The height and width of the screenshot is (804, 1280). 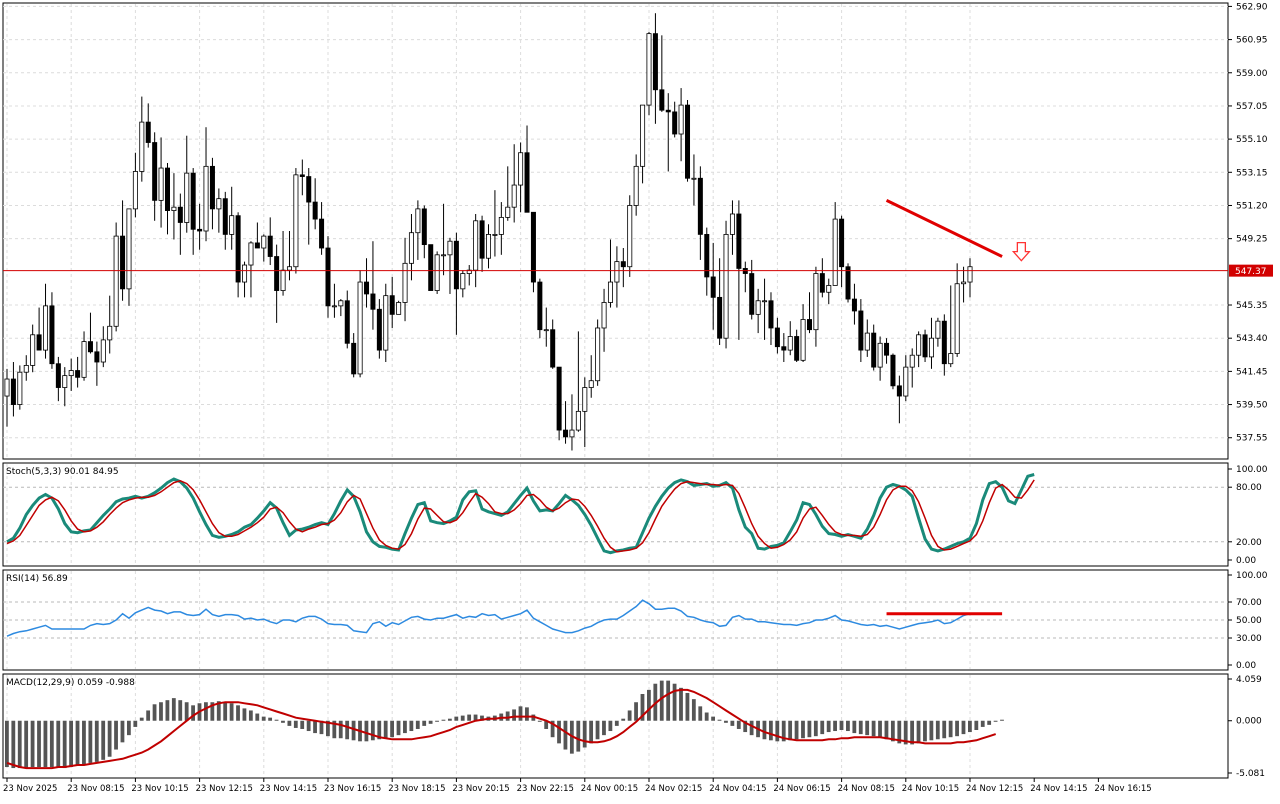 I want to click on time-tick-label: 23 Nov 18:15, so click(x=416, y=789).